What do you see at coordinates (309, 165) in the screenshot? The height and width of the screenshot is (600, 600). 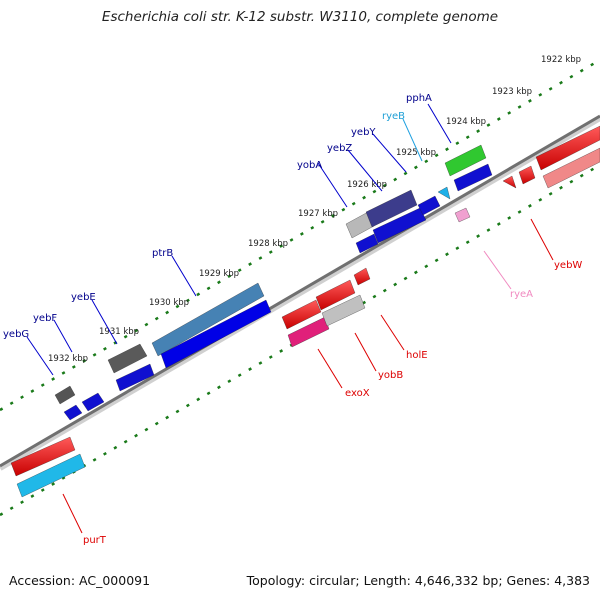 I see `gene-label-yobA: yobA` at bounding box center [309, 165].